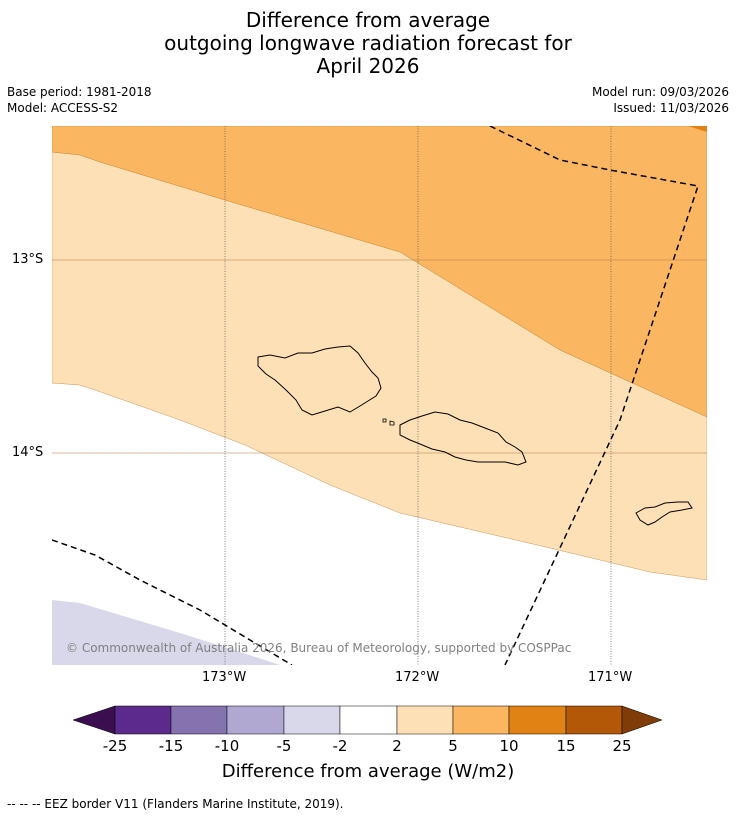  I want to click on lat-label-13s: 13°S, so click(28, 259).